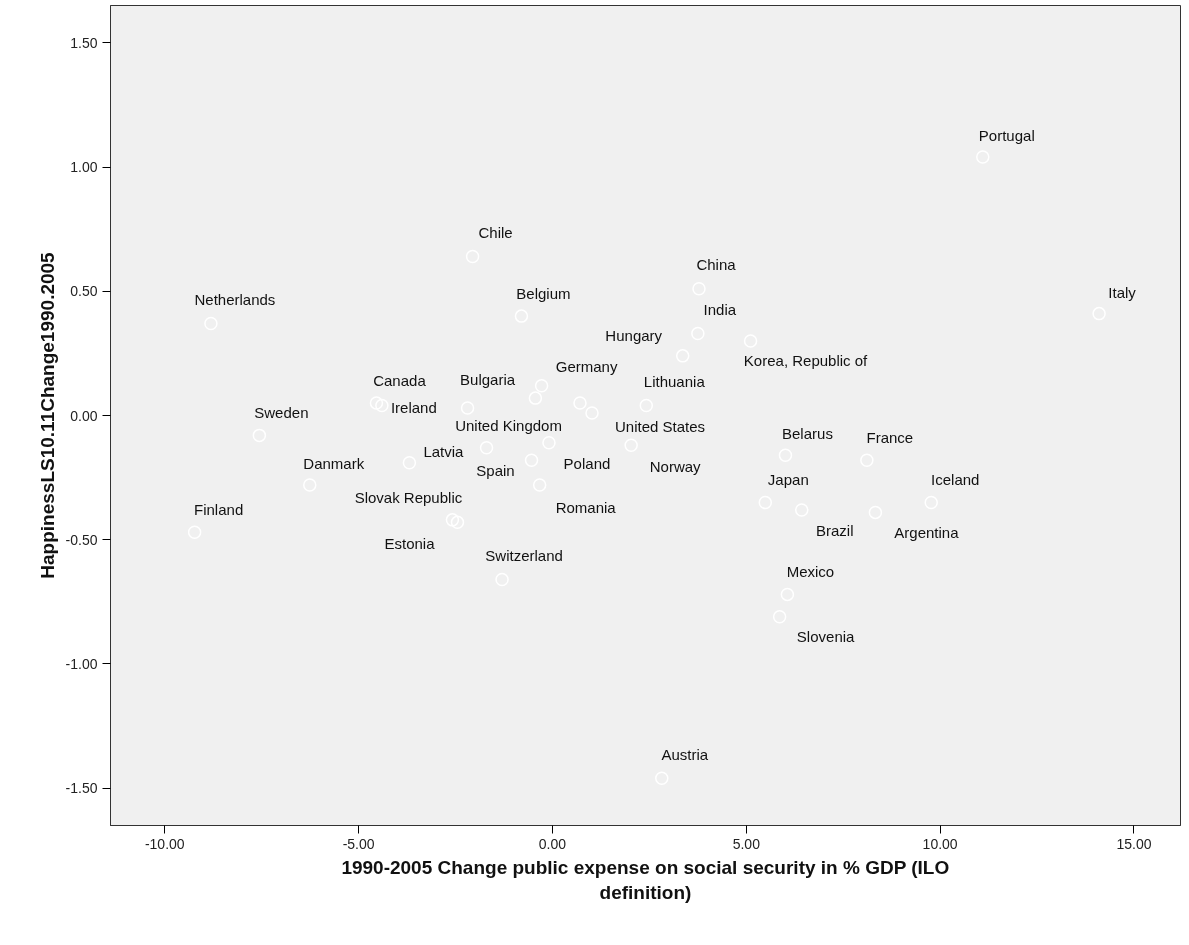 The width and height of the screenshot is (1189, 945). Describe the element at coordinates (746, 843) in the screenshot. I see `x-tick-label: 5.00` at that location.